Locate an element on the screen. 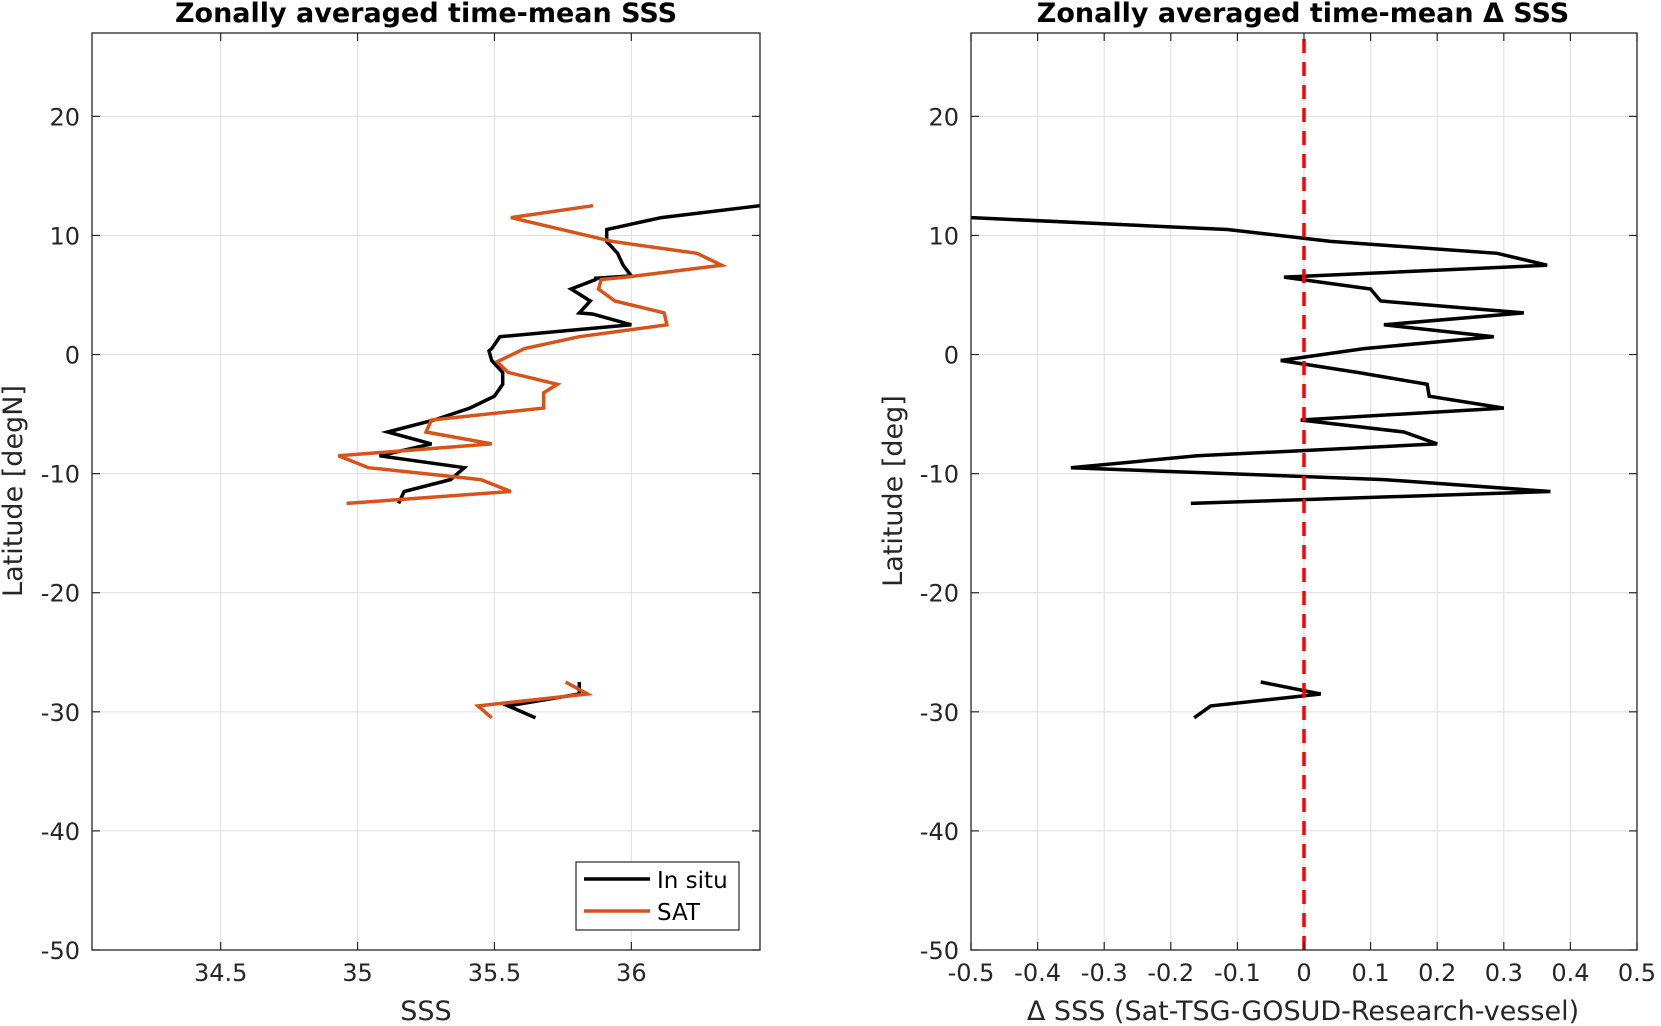 The height and width of the screenshot is (1026, 1661). sss-x-tick-label: 34.5 is located at coordinates (220, 973).